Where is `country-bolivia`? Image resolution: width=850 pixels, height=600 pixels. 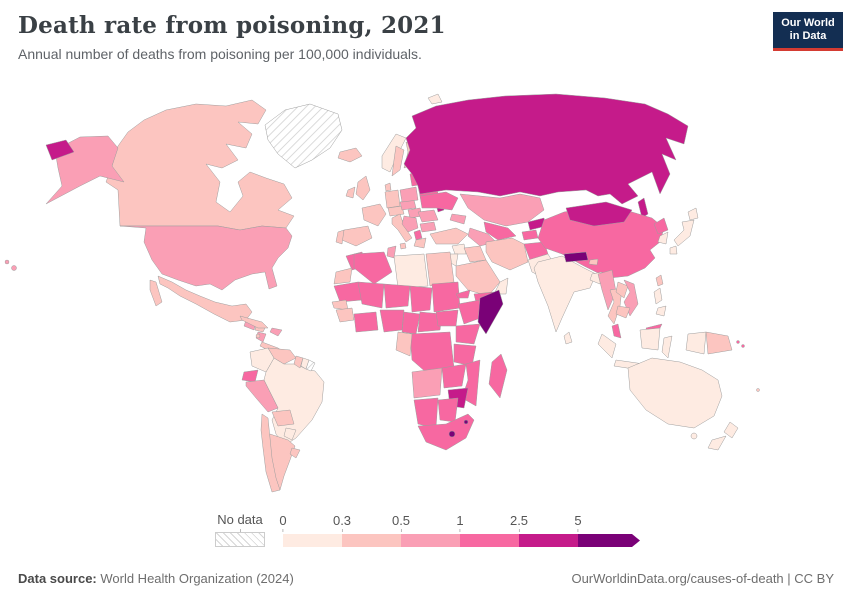 country-bolivia is located at coordinates (283, 418).